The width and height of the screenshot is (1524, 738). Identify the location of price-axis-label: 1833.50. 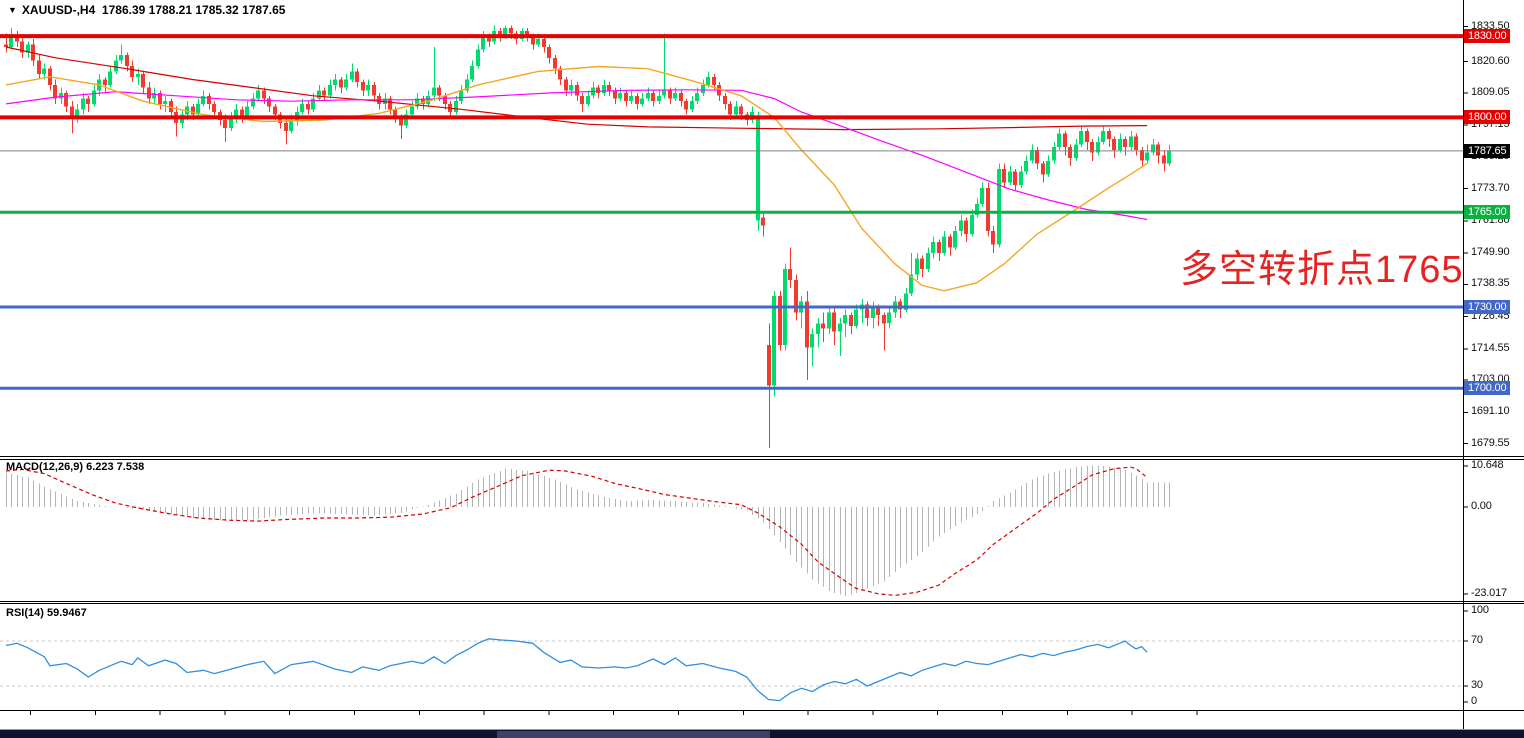
(1490, 25).